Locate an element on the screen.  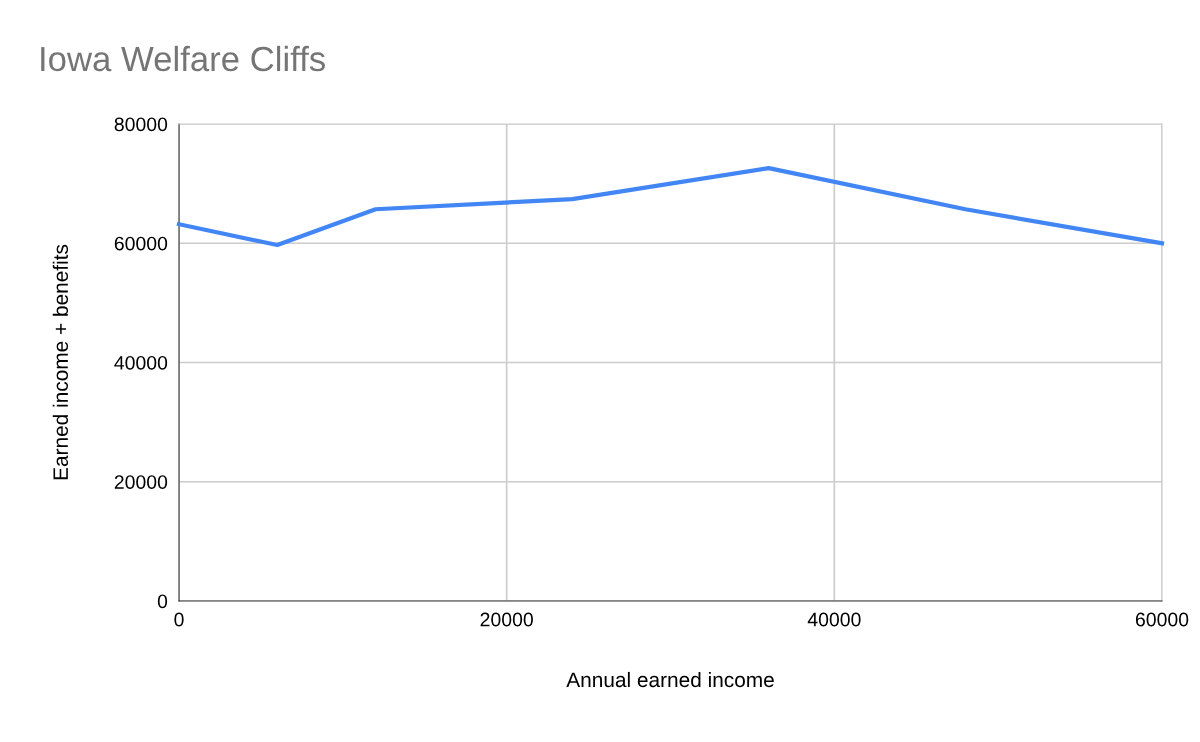
line-series is located at coordinates (670, 207).